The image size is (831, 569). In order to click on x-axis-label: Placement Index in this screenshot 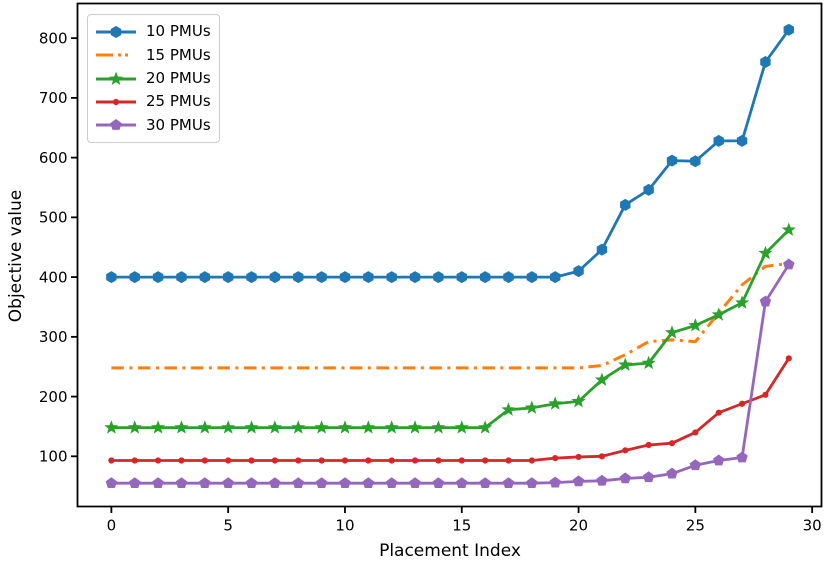, I will do `click(450, 551)`.